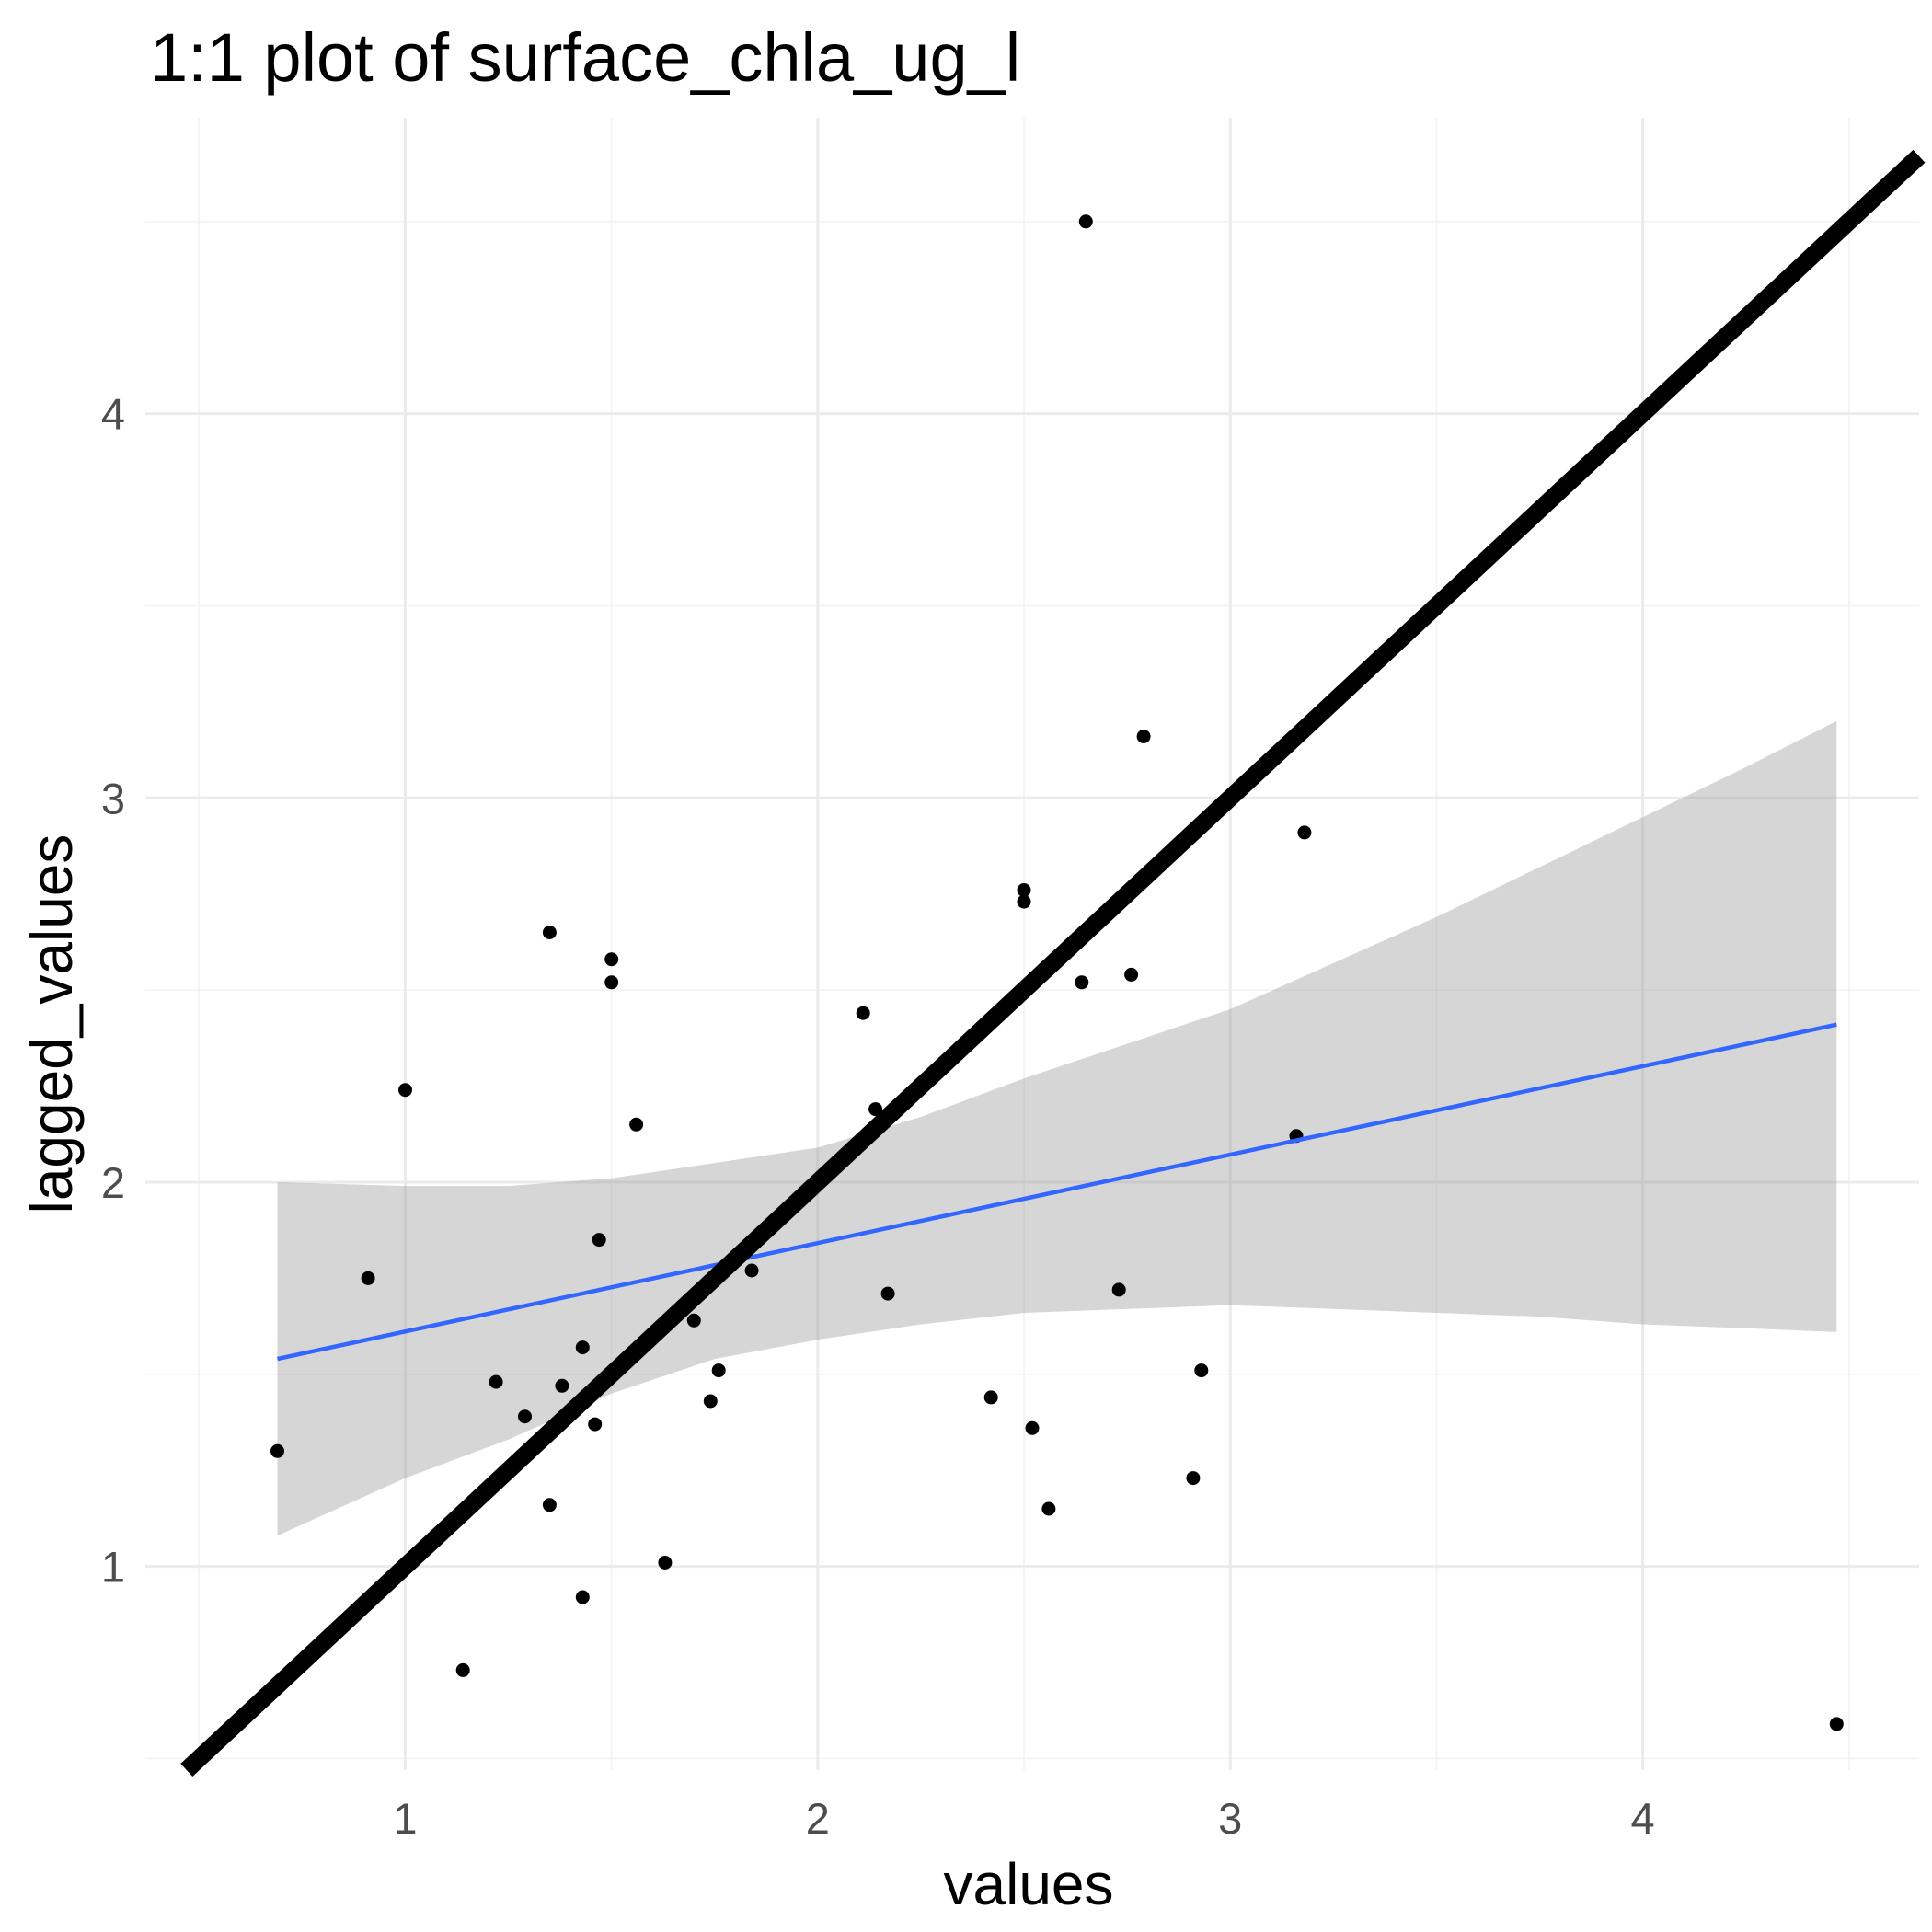  I want to click on x-tick-label: 4, so click(1643, 1818).